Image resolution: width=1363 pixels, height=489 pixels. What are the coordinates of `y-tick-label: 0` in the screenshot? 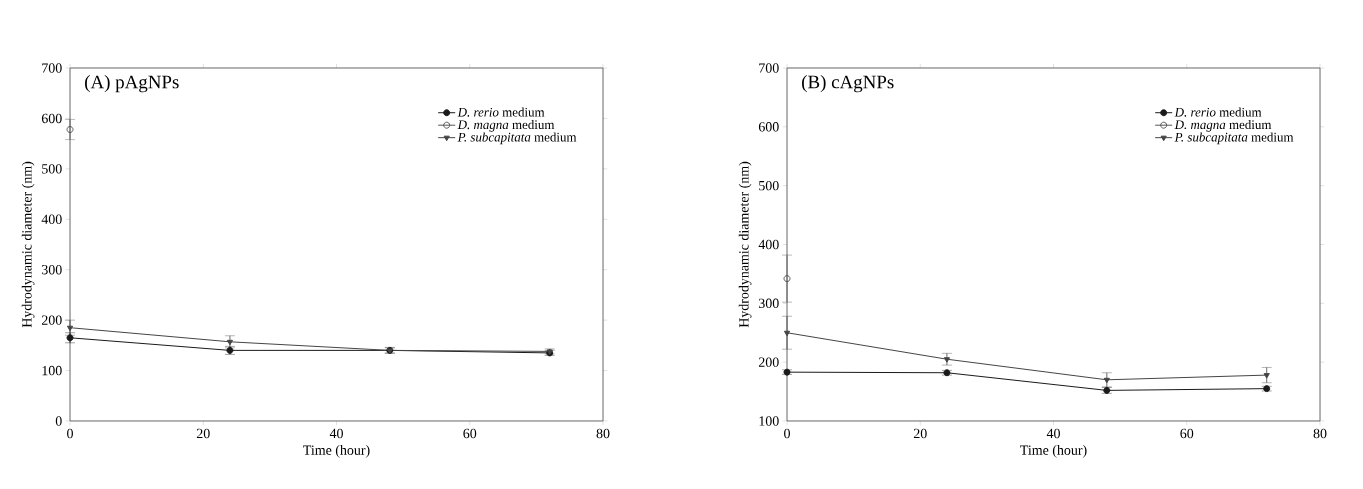 It's located at (58, 421).